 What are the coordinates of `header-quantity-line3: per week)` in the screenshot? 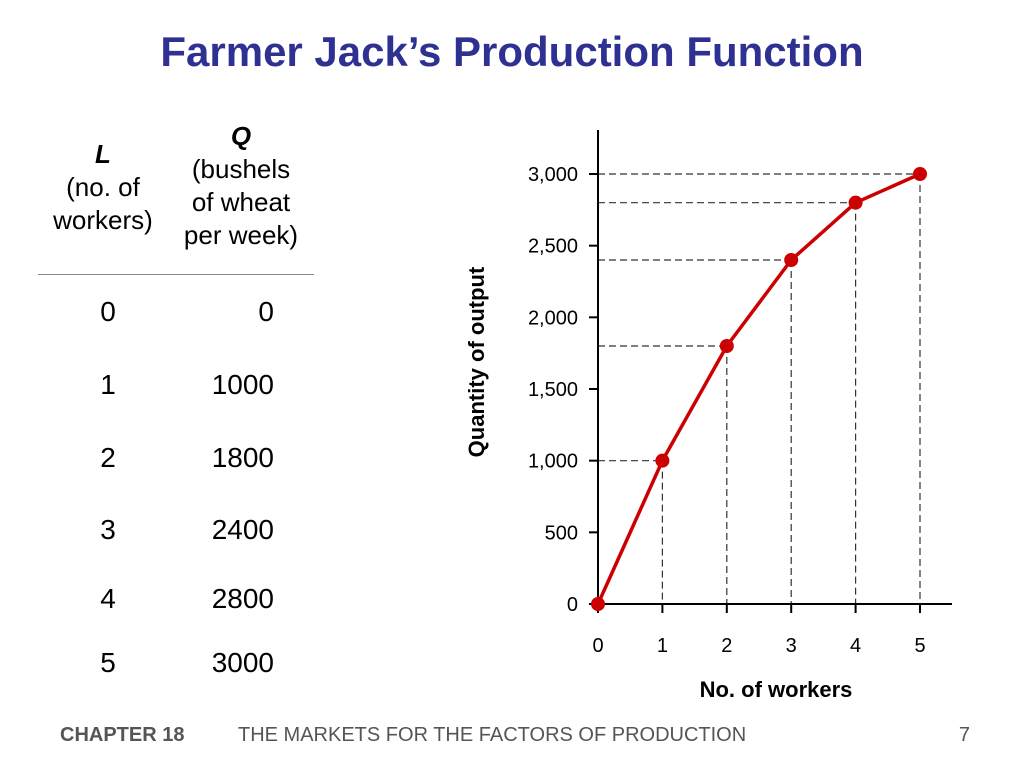 It's located at (241, 235).